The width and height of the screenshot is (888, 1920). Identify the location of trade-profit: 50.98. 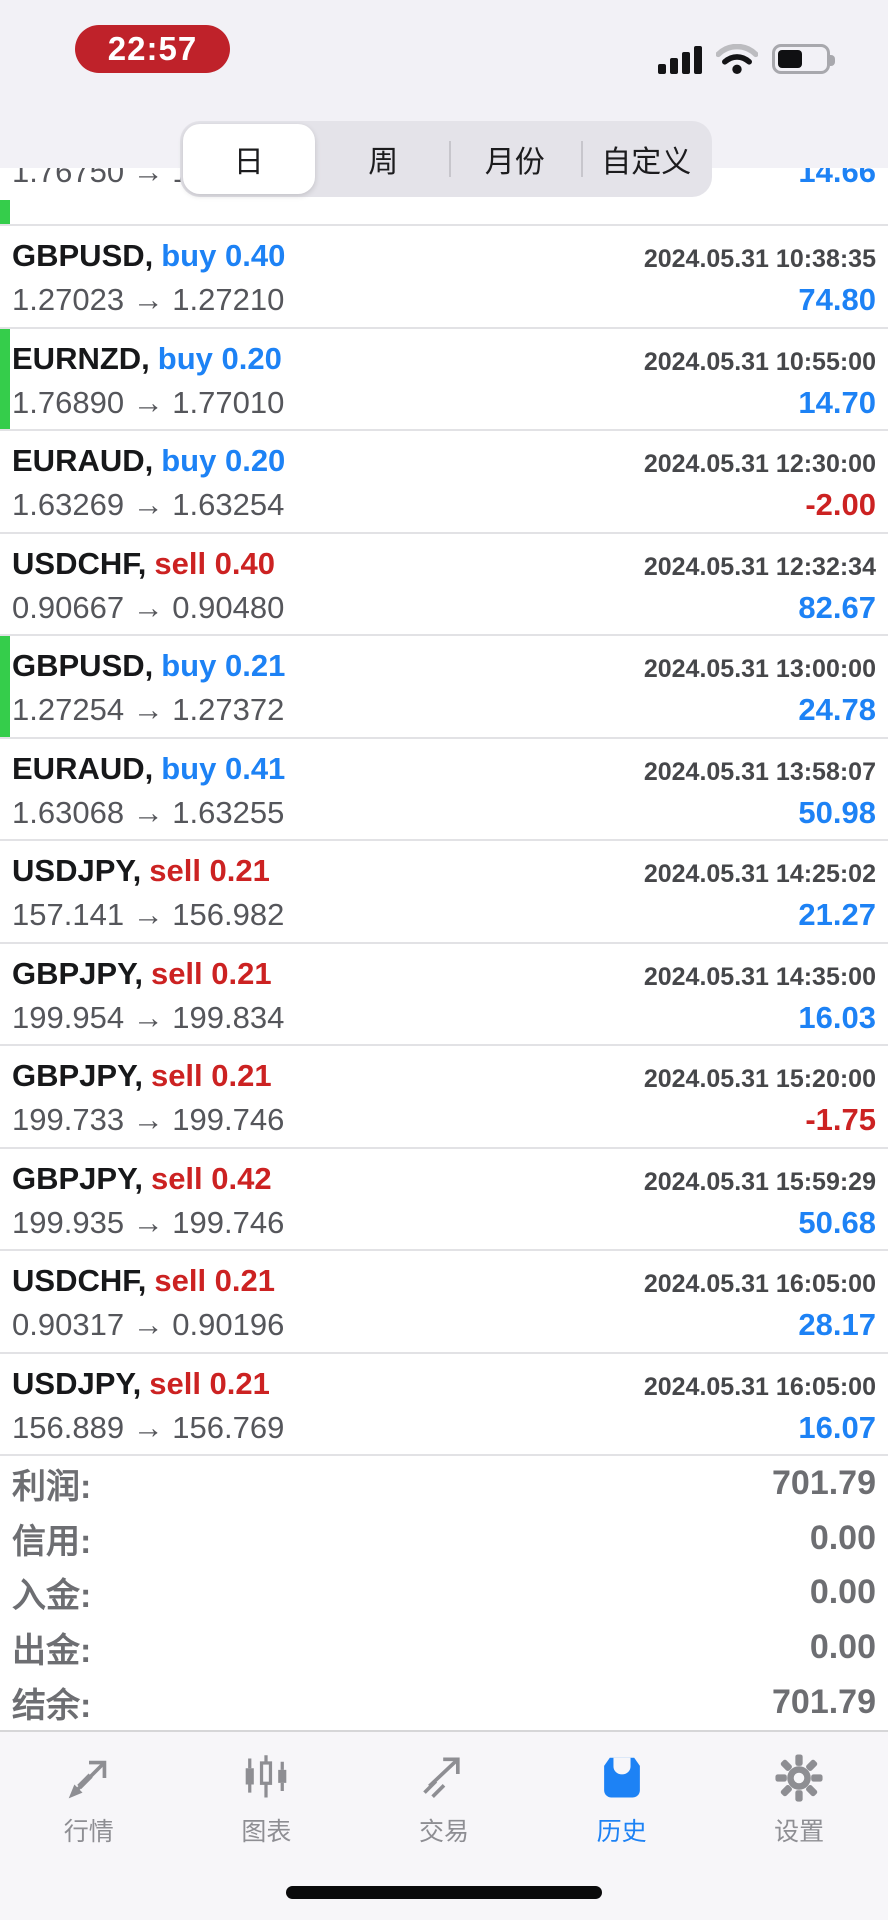
(837, 812).